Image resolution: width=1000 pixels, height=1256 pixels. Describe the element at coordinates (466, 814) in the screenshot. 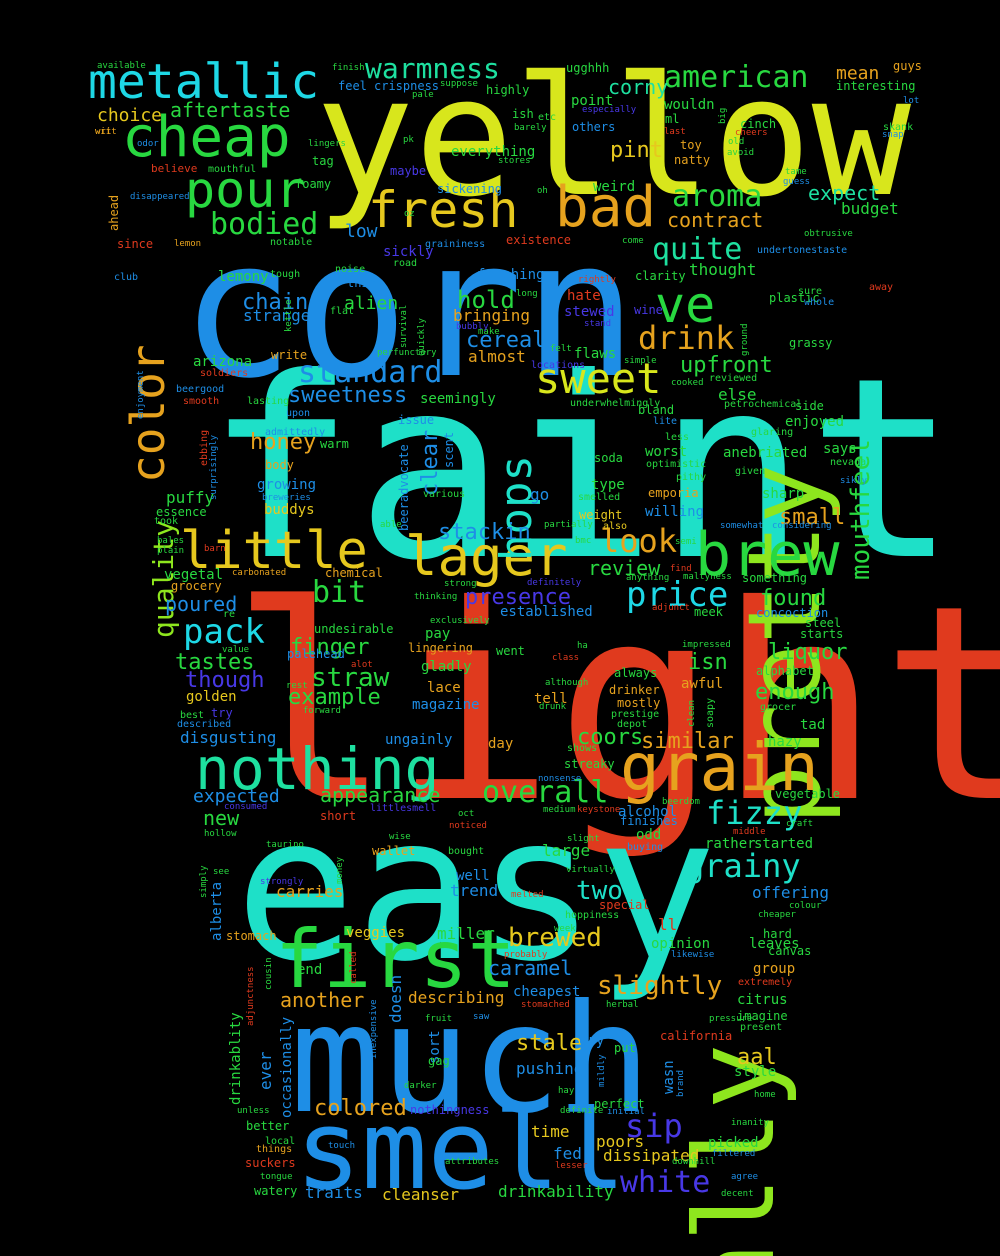

I see `word-oct: oct` at that location.